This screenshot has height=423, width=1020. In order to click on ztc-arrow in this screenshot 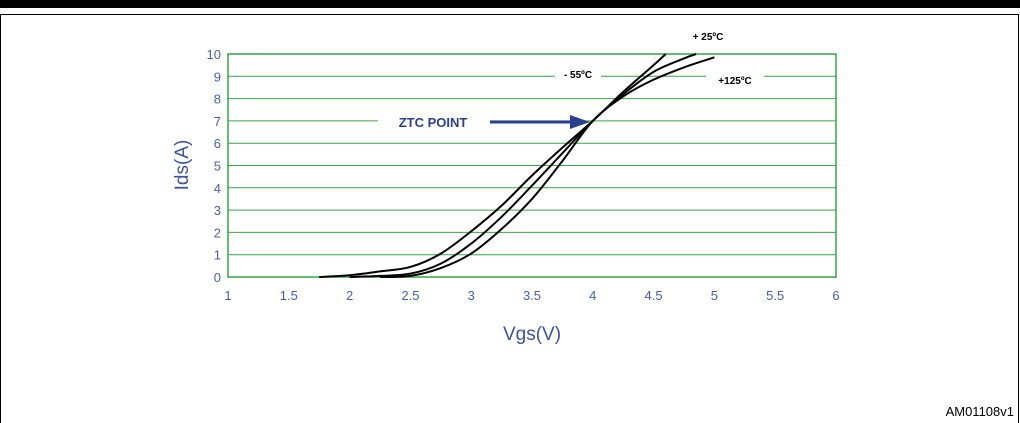, I will do `click(540, 122)`.